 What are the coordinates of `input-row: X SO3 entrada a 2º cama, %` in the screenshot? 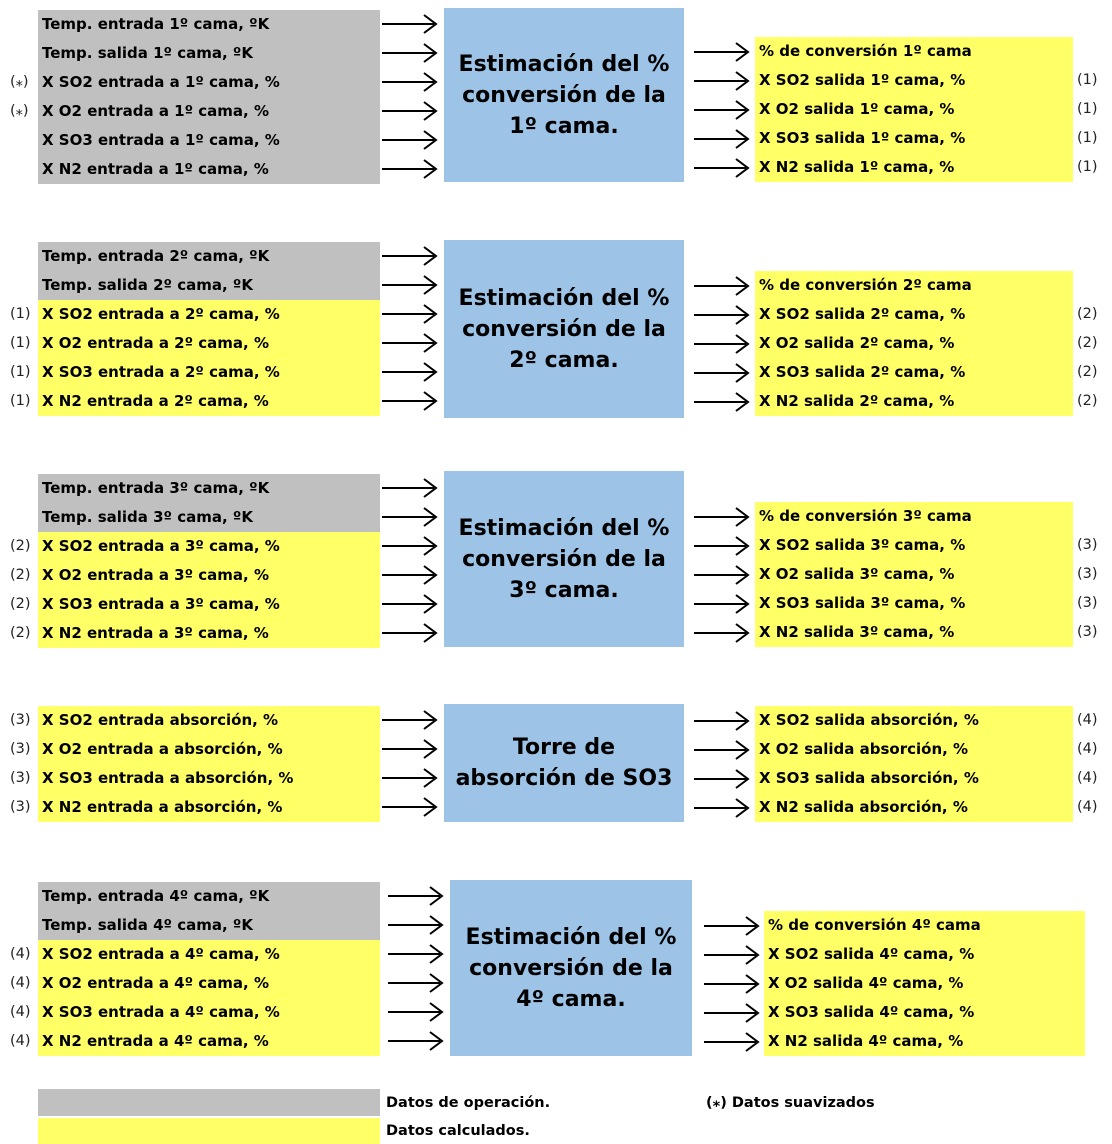 It's located at (209, 372).